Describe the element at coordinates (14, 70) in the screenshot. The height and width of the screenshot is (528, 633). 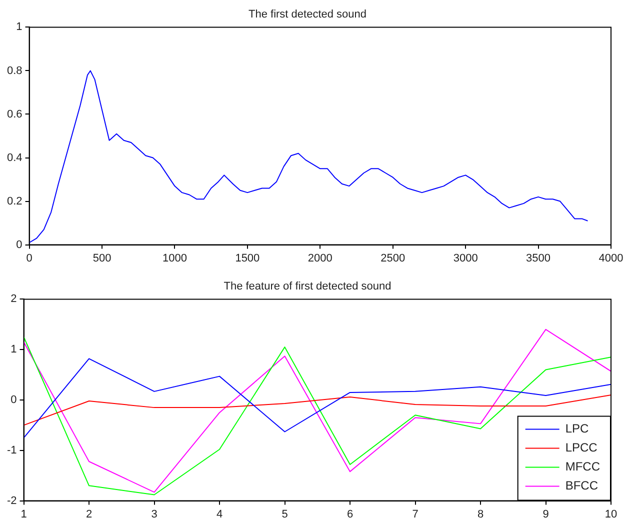
I see `y-tick-label: 0.8` at that location.